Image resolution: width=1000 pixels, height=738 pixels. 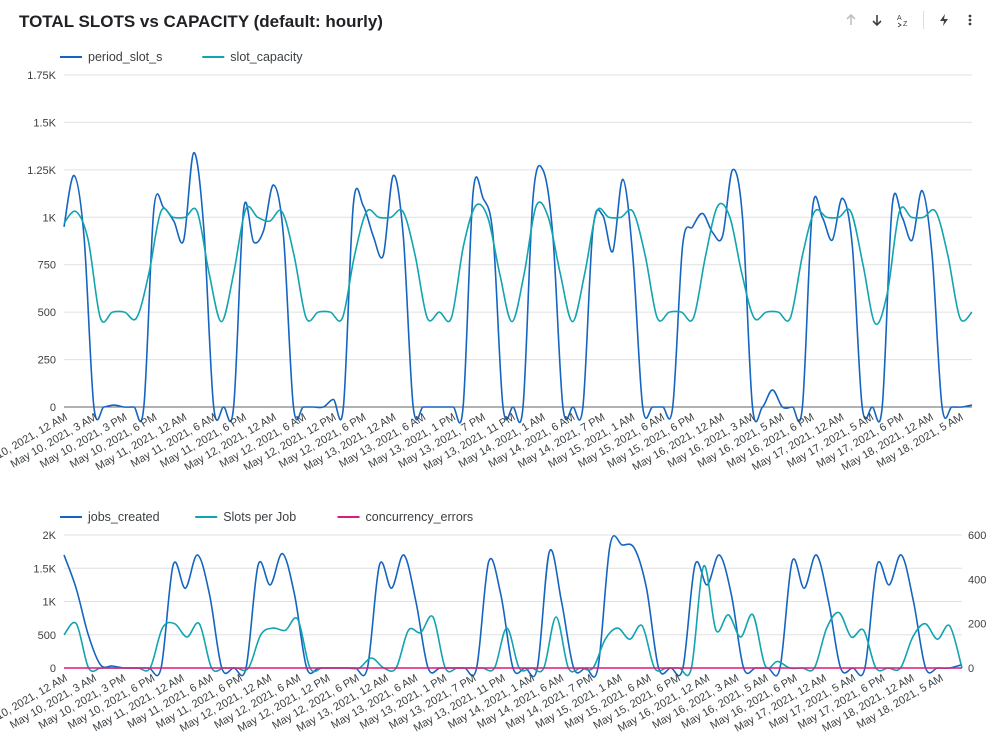 I want to click on chart2-y-tick-label: 500, so click(x=47, y=636).